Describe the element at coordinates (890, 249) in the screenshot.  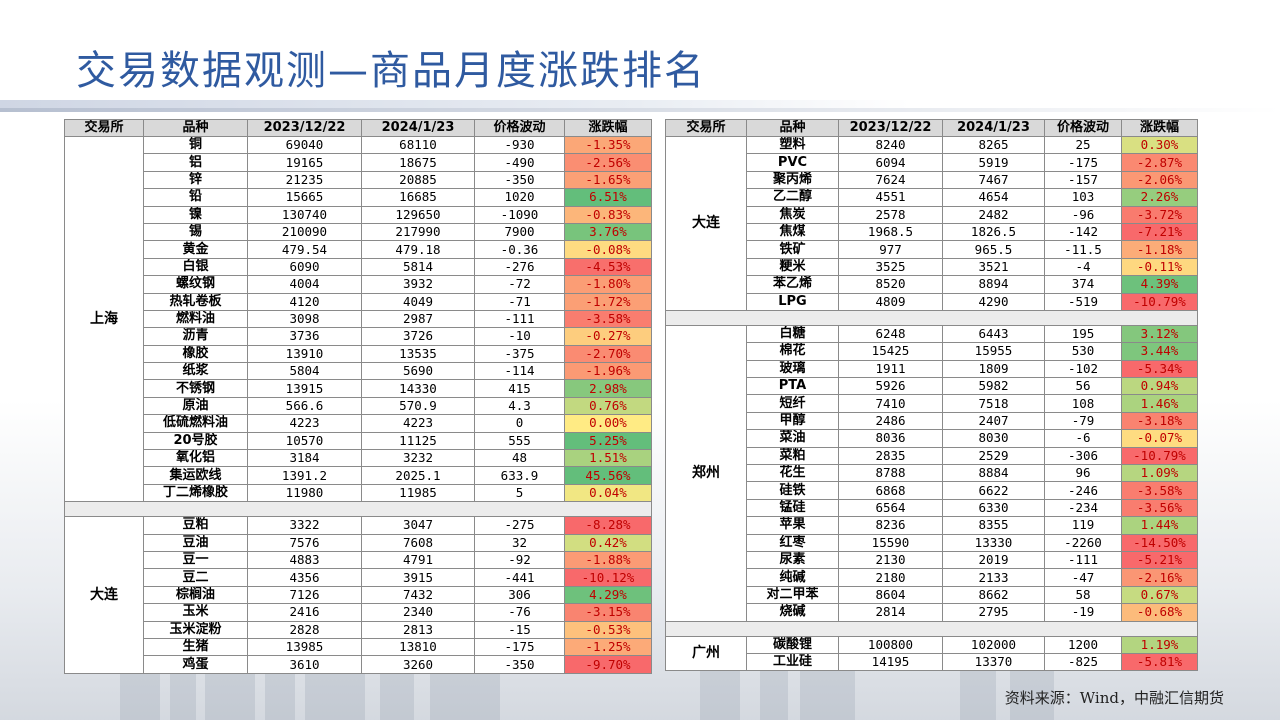
I see `price-start-cell: 977` at that location.